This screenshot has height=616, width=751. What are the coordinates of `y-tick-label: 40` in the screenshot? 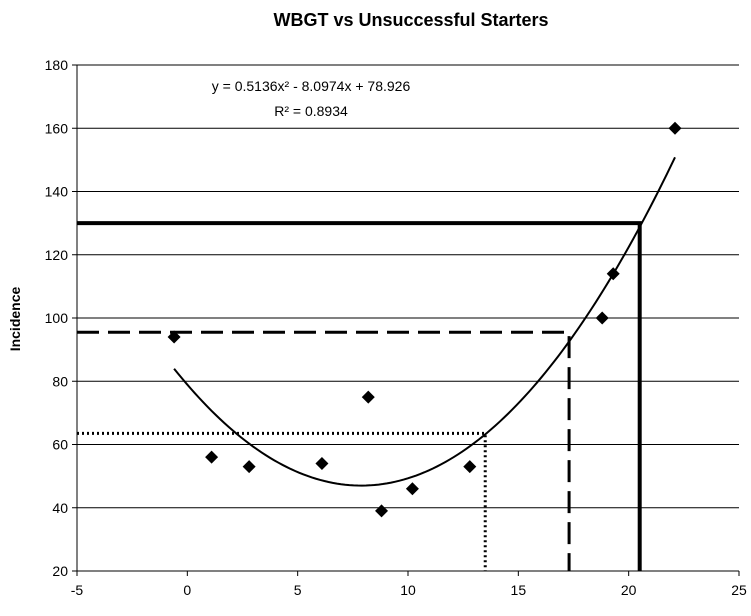 It's located at (60, 508).